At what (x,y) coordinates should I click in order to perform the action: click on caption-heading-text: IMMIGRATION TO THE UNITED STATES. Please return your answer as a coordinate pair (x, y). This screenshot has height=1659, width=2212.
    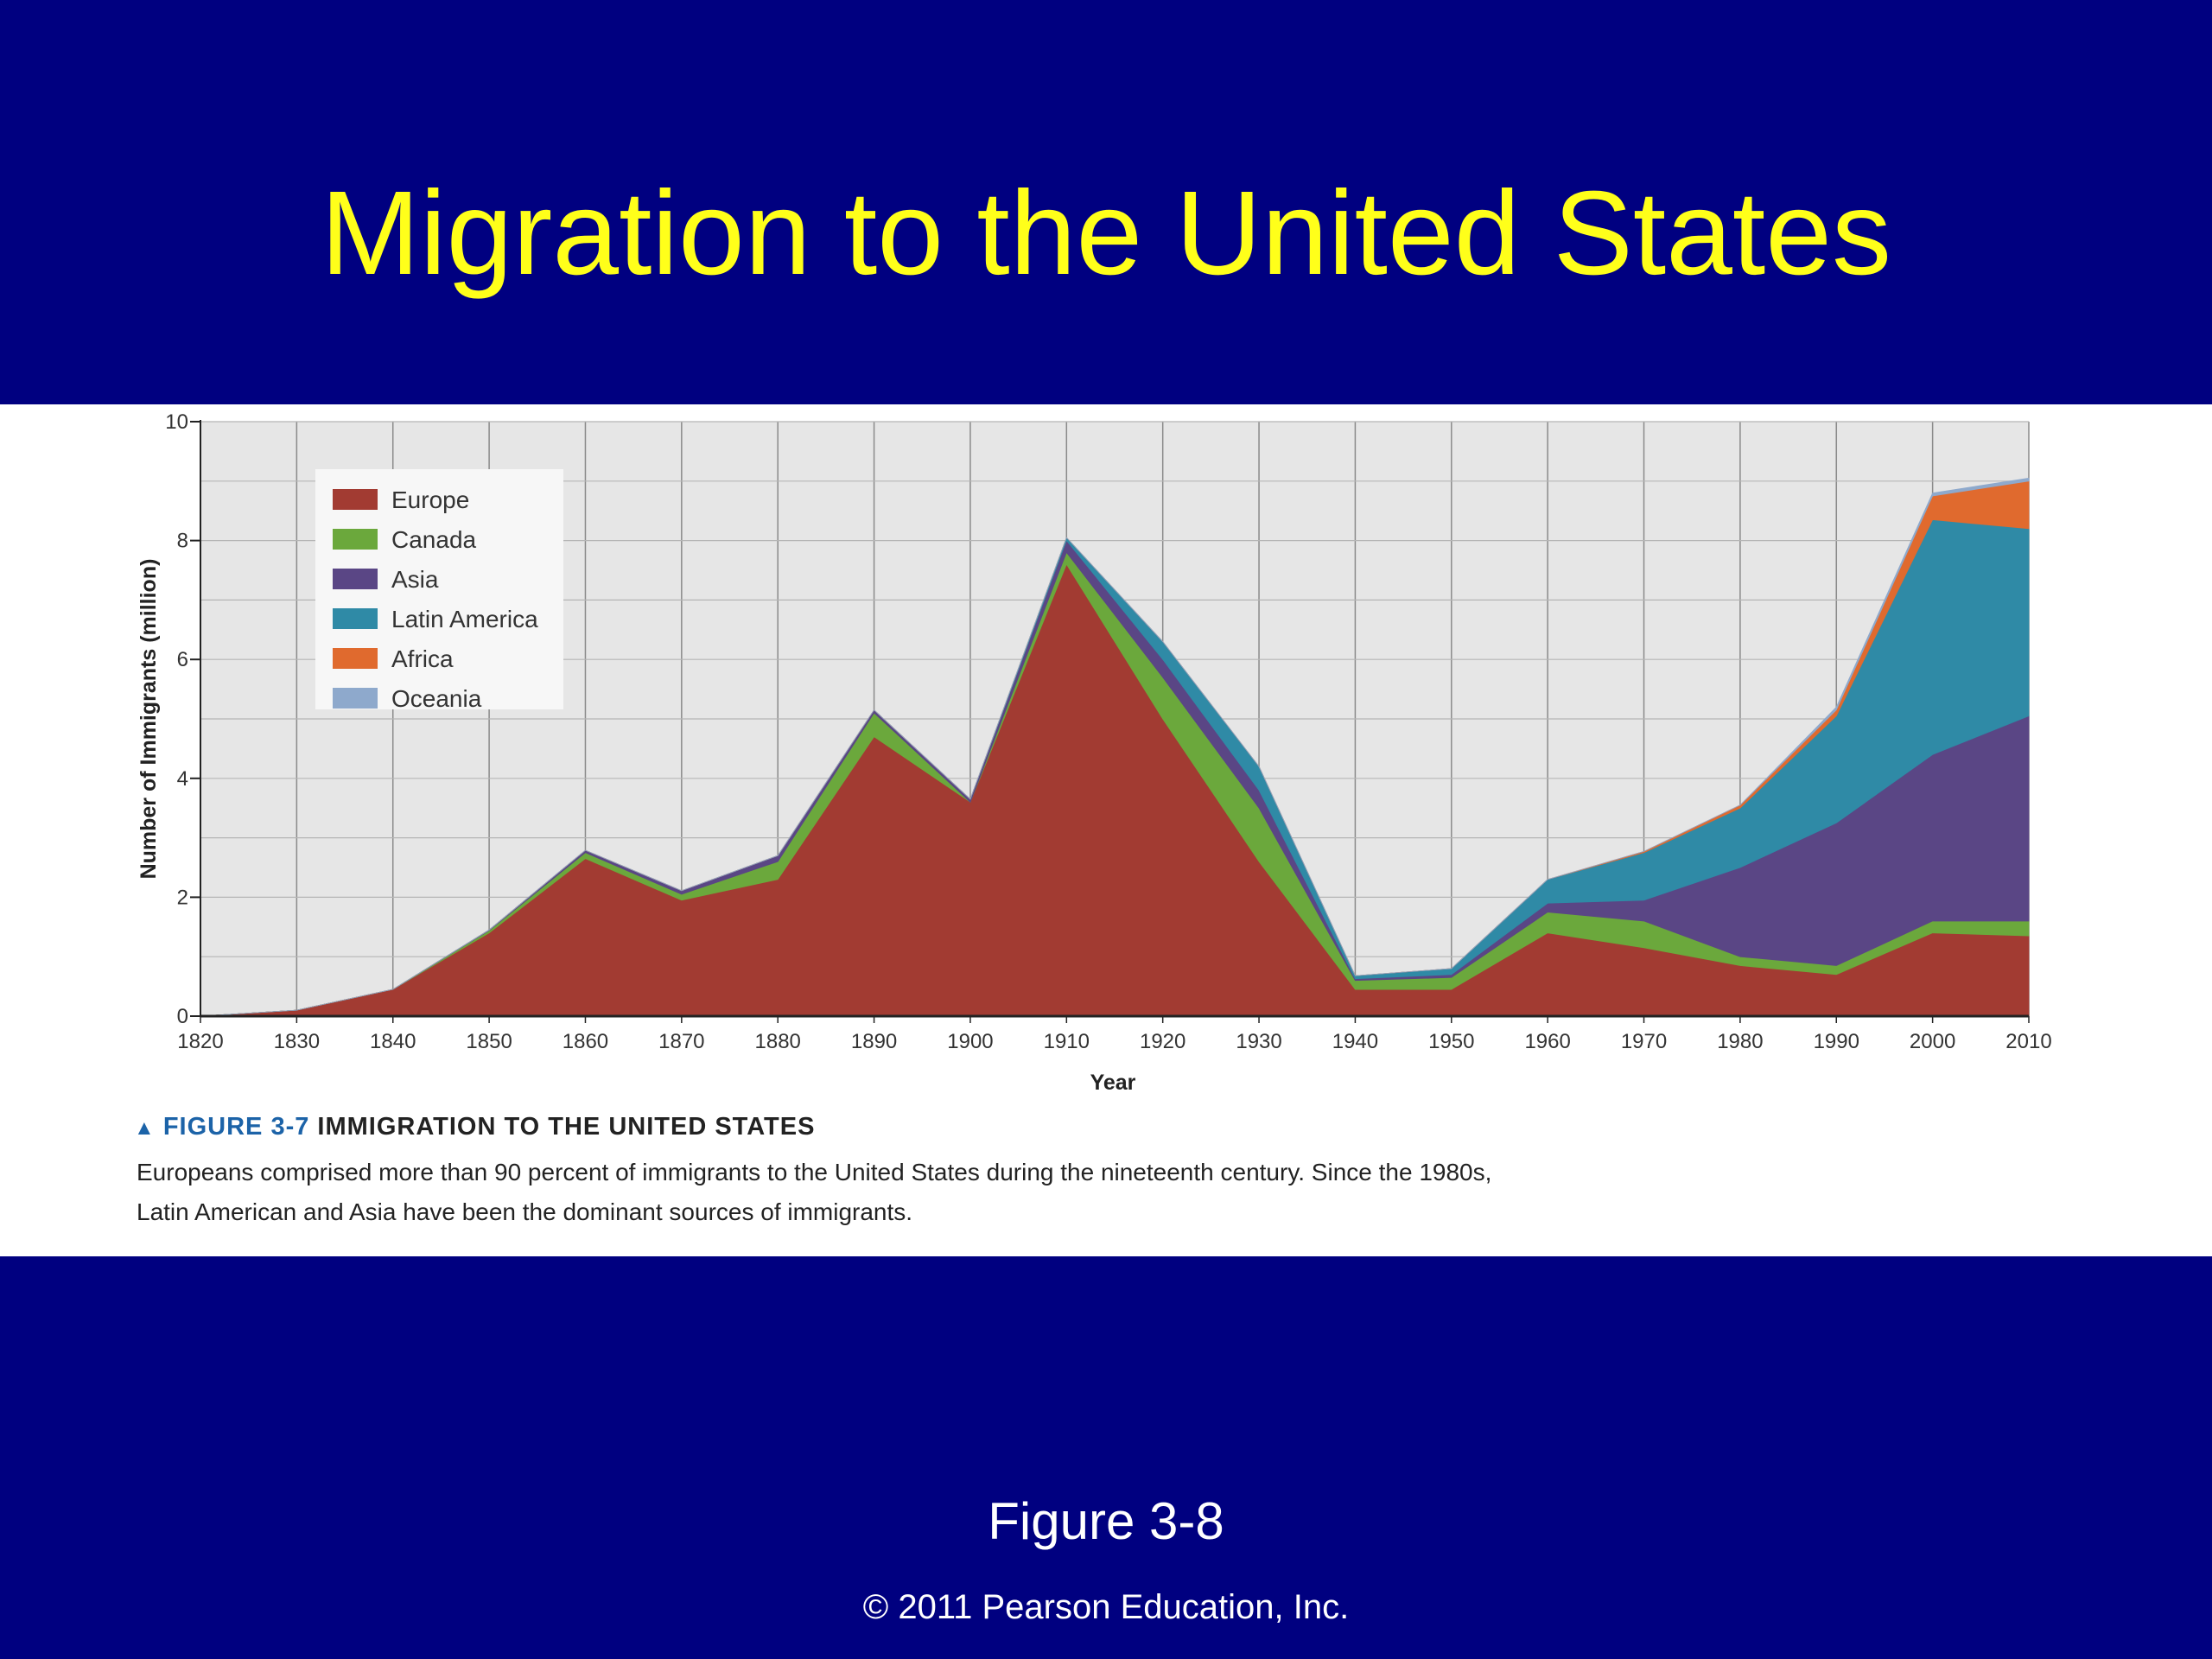
    Looking at the image, I should click on (566, 1127).